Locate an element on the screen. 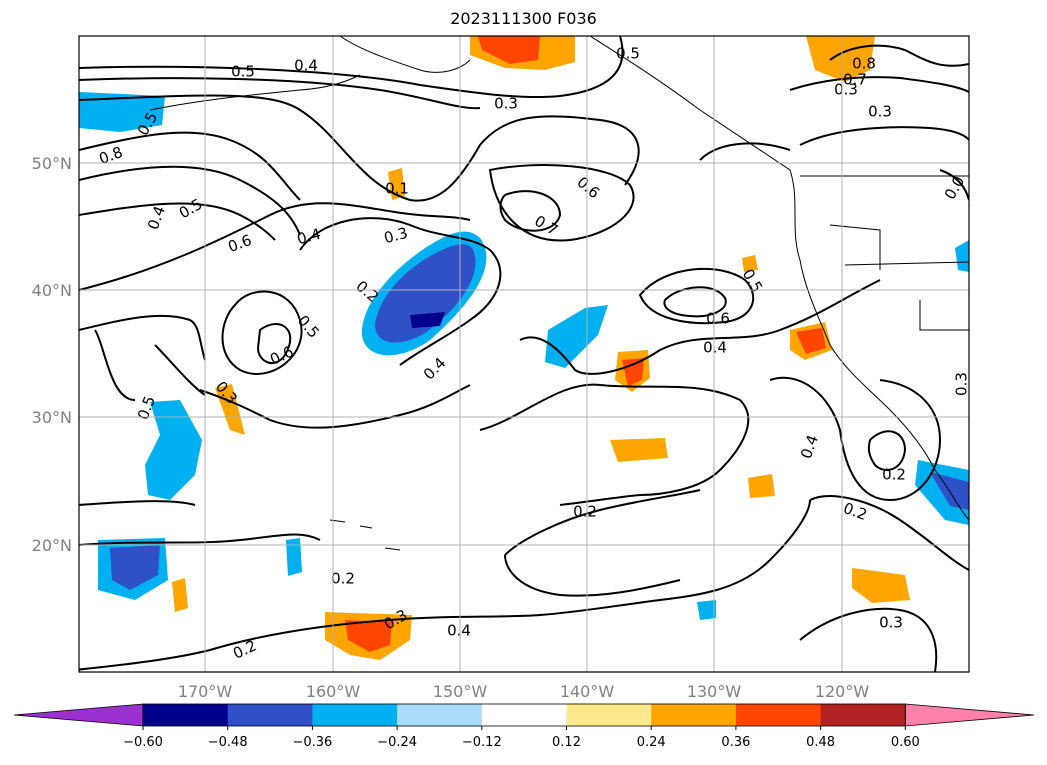 The width and height of the screenshot is (1047, 765). lat-label: 20°N is located at coordinates (52, 545).